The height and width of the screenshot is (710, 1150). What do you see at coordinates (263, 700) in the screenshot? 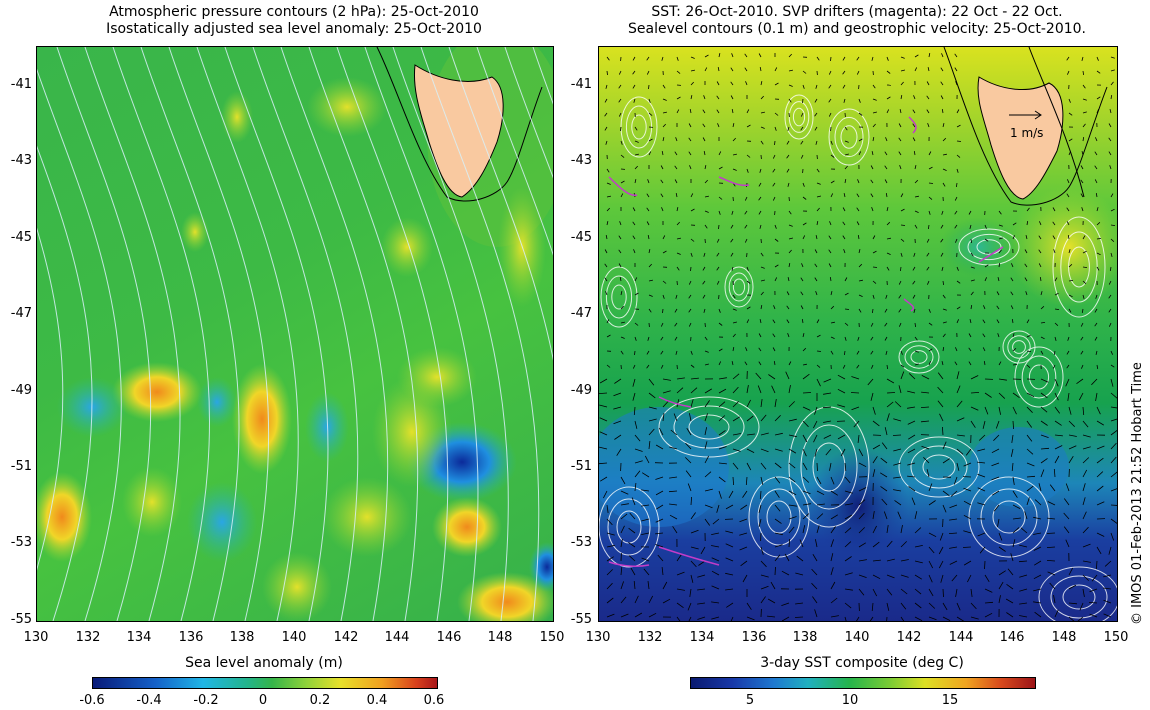
I see `colorbar-tick: 0` at bounding box center [263, 700].